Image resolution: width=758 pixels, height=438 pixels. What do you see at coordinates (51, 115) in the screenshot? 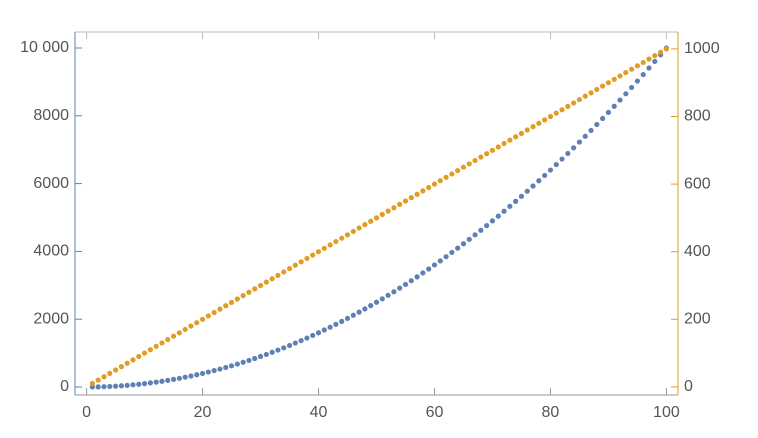
I see `y-tick-label: 8000` at bounding box center [51, 115].